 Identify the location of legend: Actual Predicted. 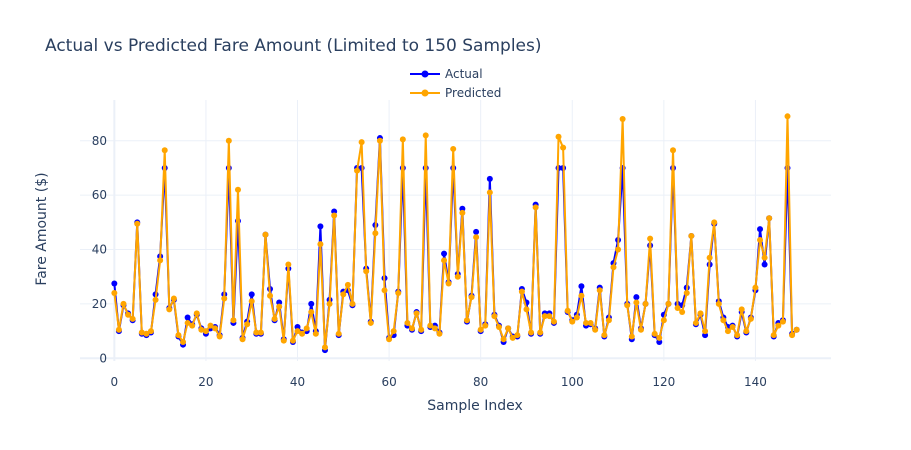
(455, 83).